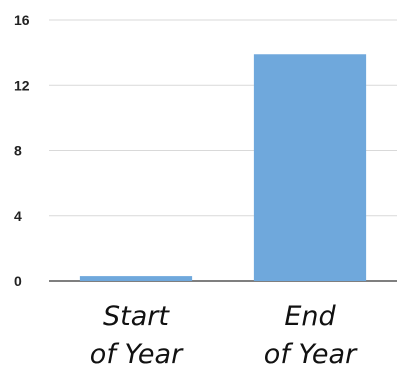 This screenshot has height=366, width=409. Describe the element at coordinates (18, 281) in the screenshot. I see `y-tick-label: 0` at that location.